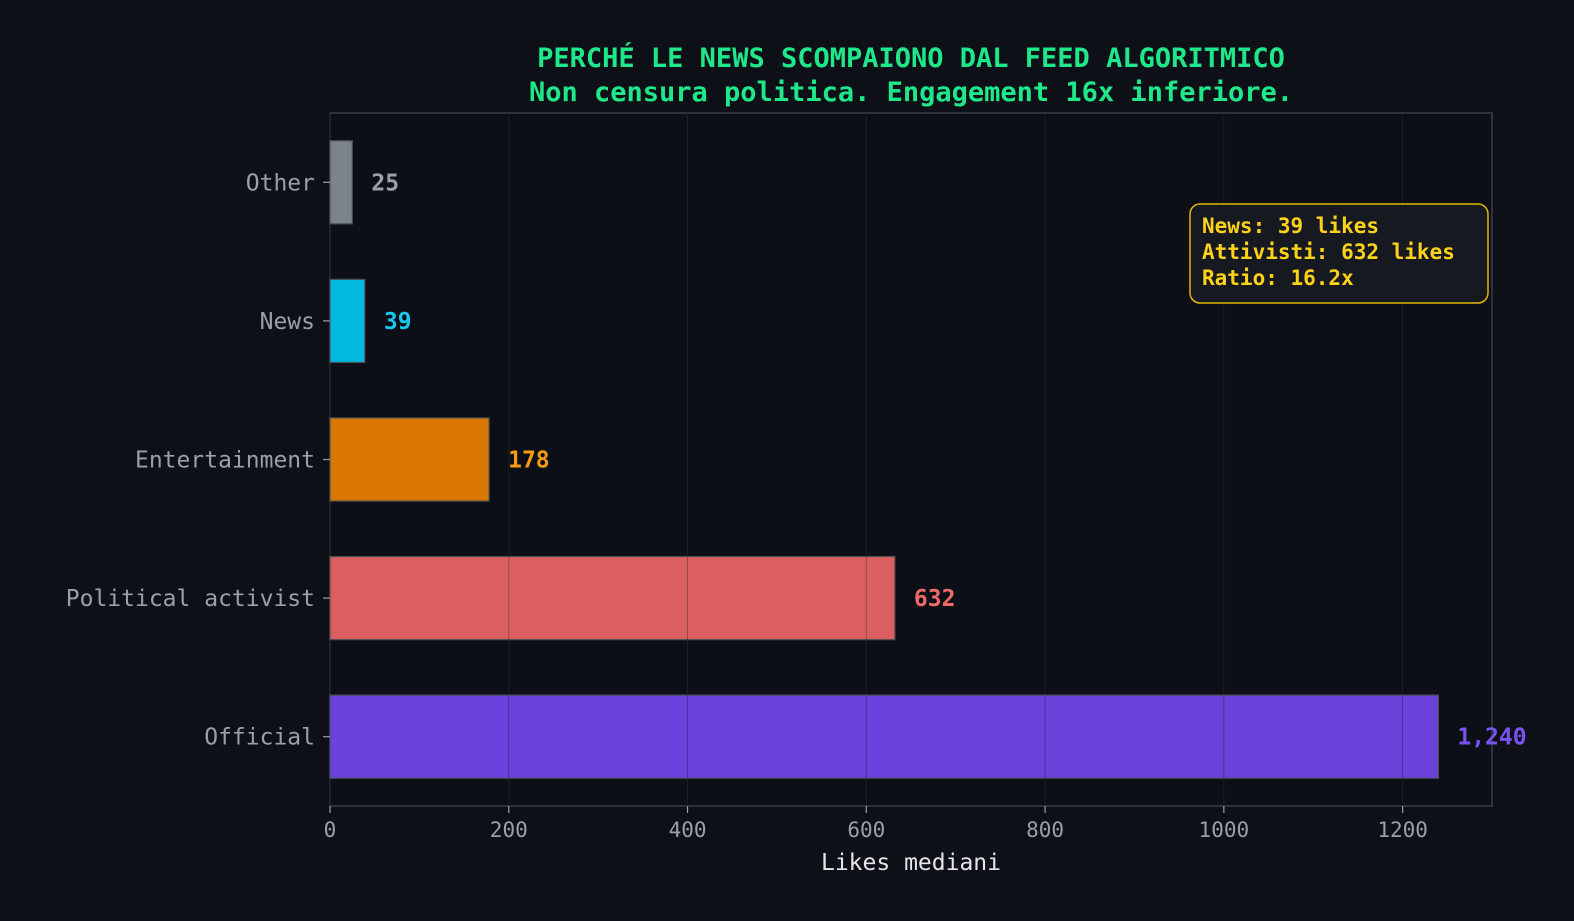 The height and width of the screenshot is (921, 1574). Describe the element at coordinates (529, 461) in the screenshot. I see `value-label: 178` at that location.